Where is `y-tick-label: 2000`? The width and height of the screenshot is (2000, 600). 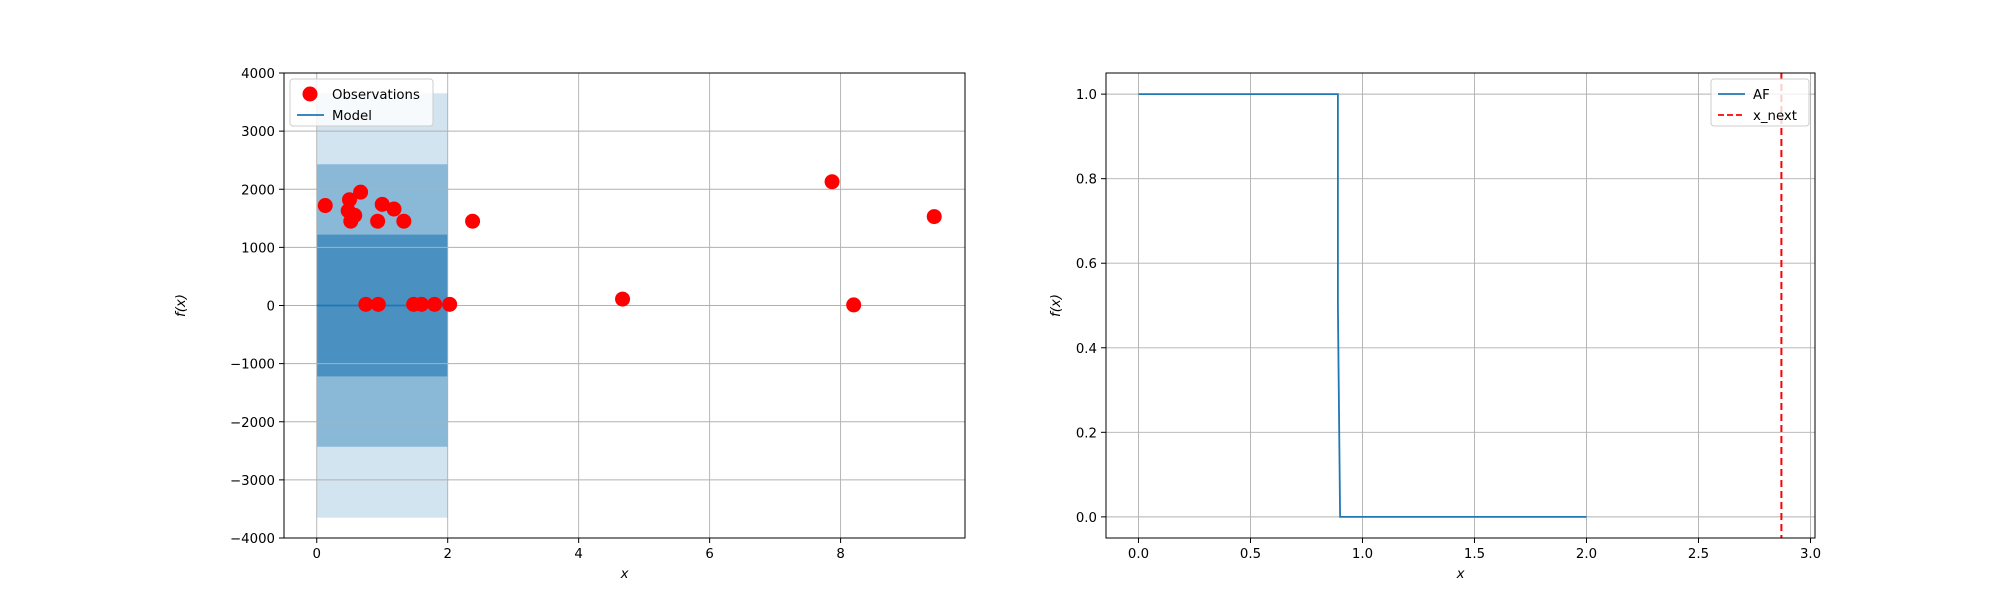 y-tick-label: 2000 is located at coordinates (258, 190).